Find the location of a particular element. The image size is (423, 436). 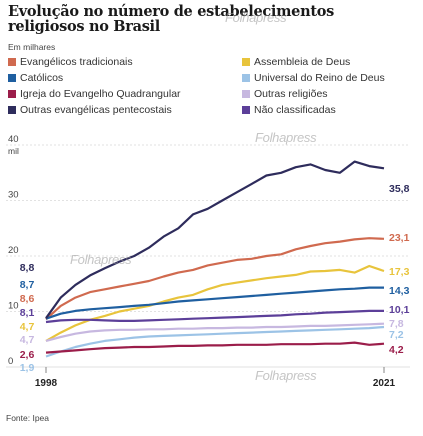

start-data-label: 8,6 is located at coordinates (27, 299).